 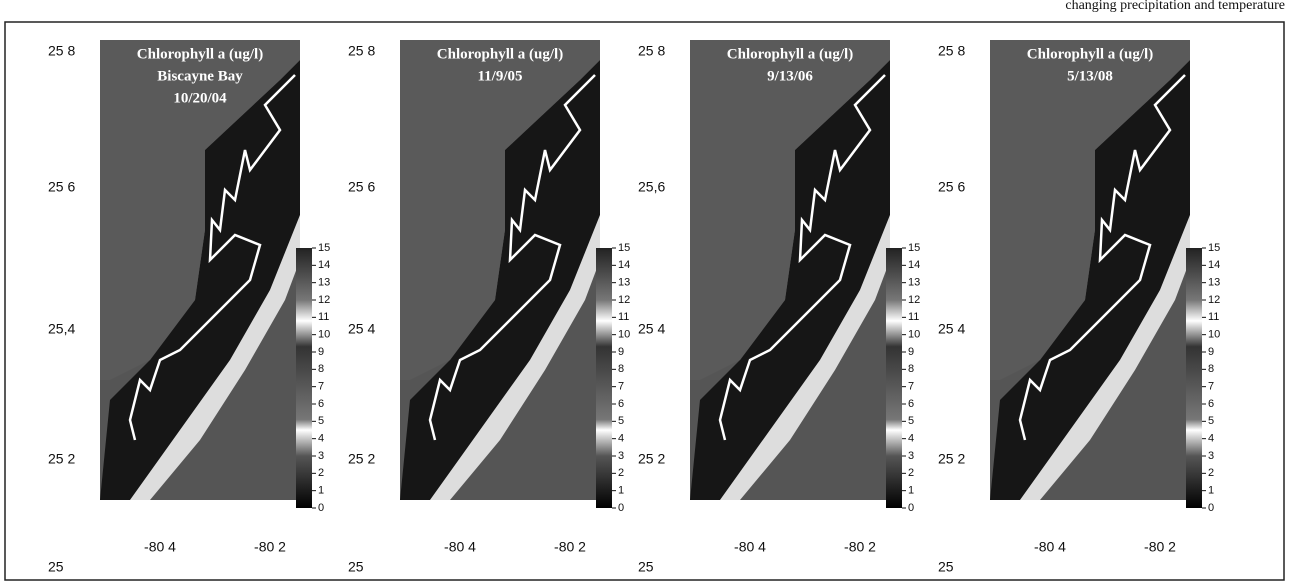 What do you see at coordinates (200, 76) in the screenshot?
I see `panel-title: Biscayne Bay` at bounding box center [200, 76].